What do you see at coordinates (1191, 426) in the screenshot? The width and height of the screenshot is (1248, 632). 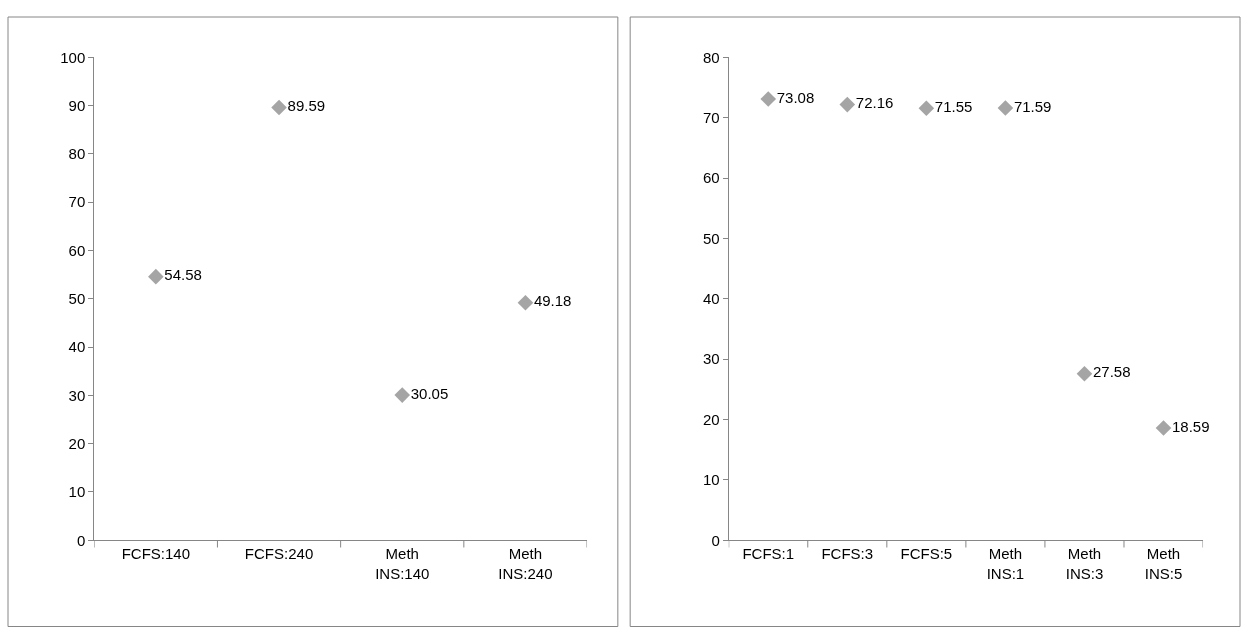 I see `data-label: 18.59` at bounding box center [1191, 426].